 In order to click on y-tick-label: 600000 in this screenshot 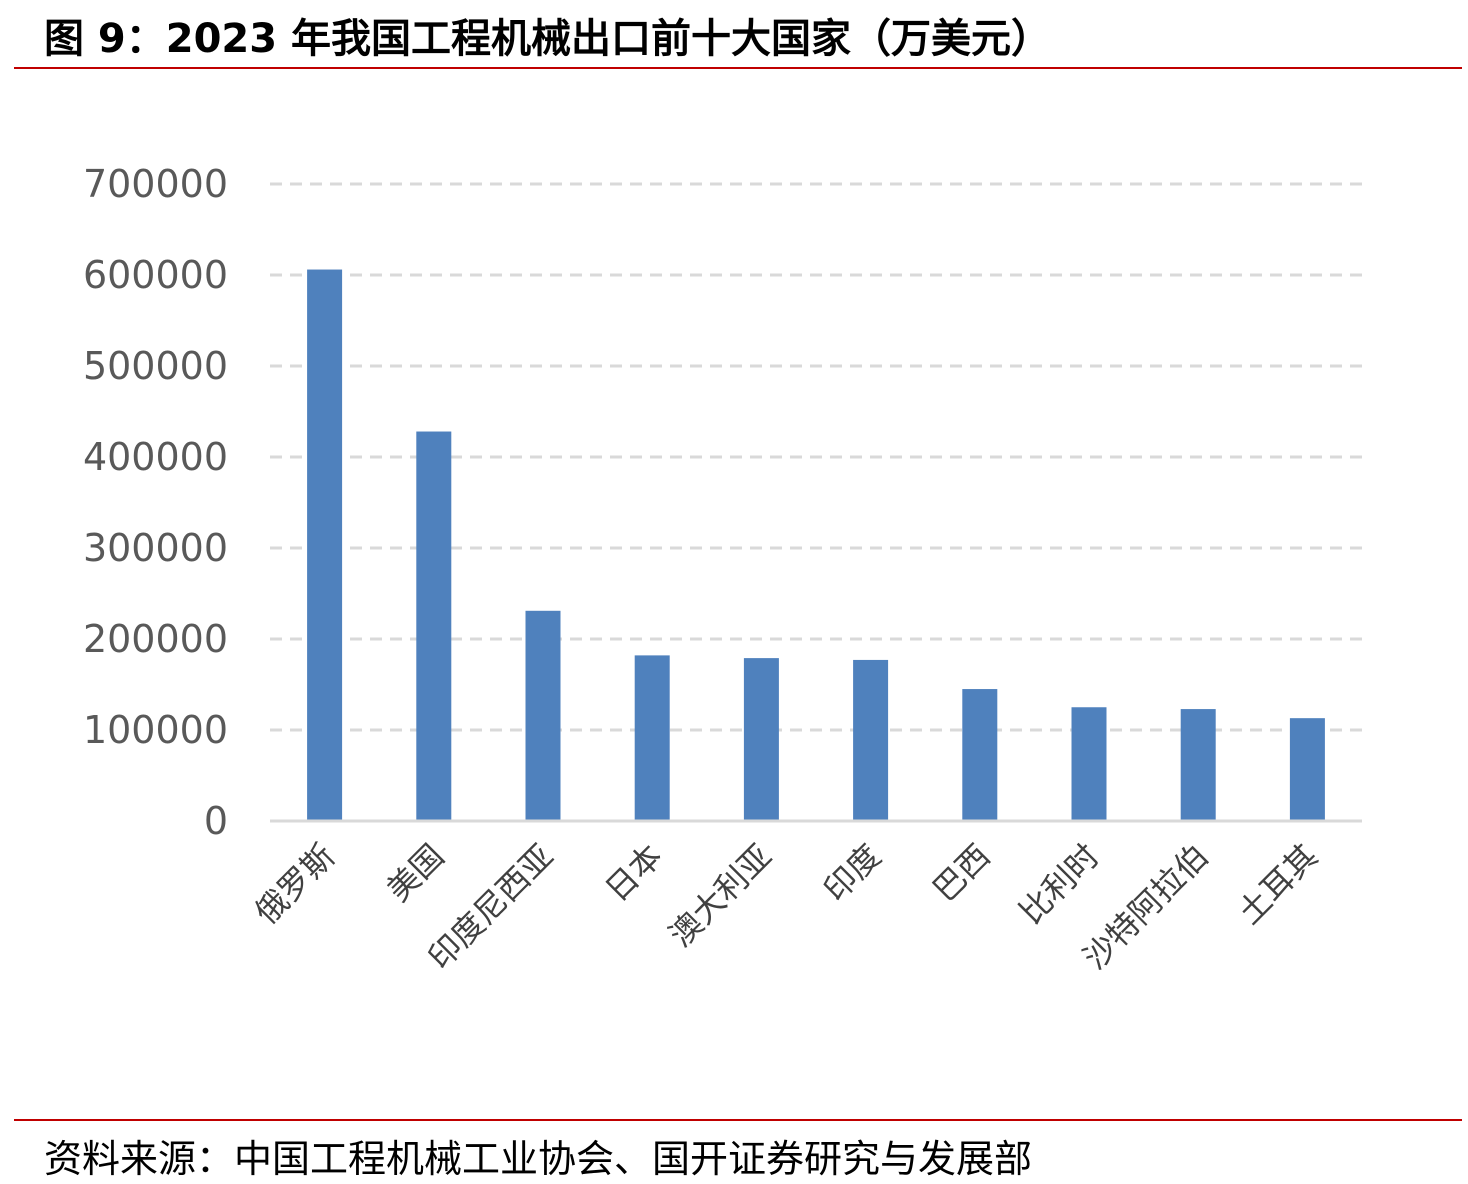, I will do `click(155, 275)`.